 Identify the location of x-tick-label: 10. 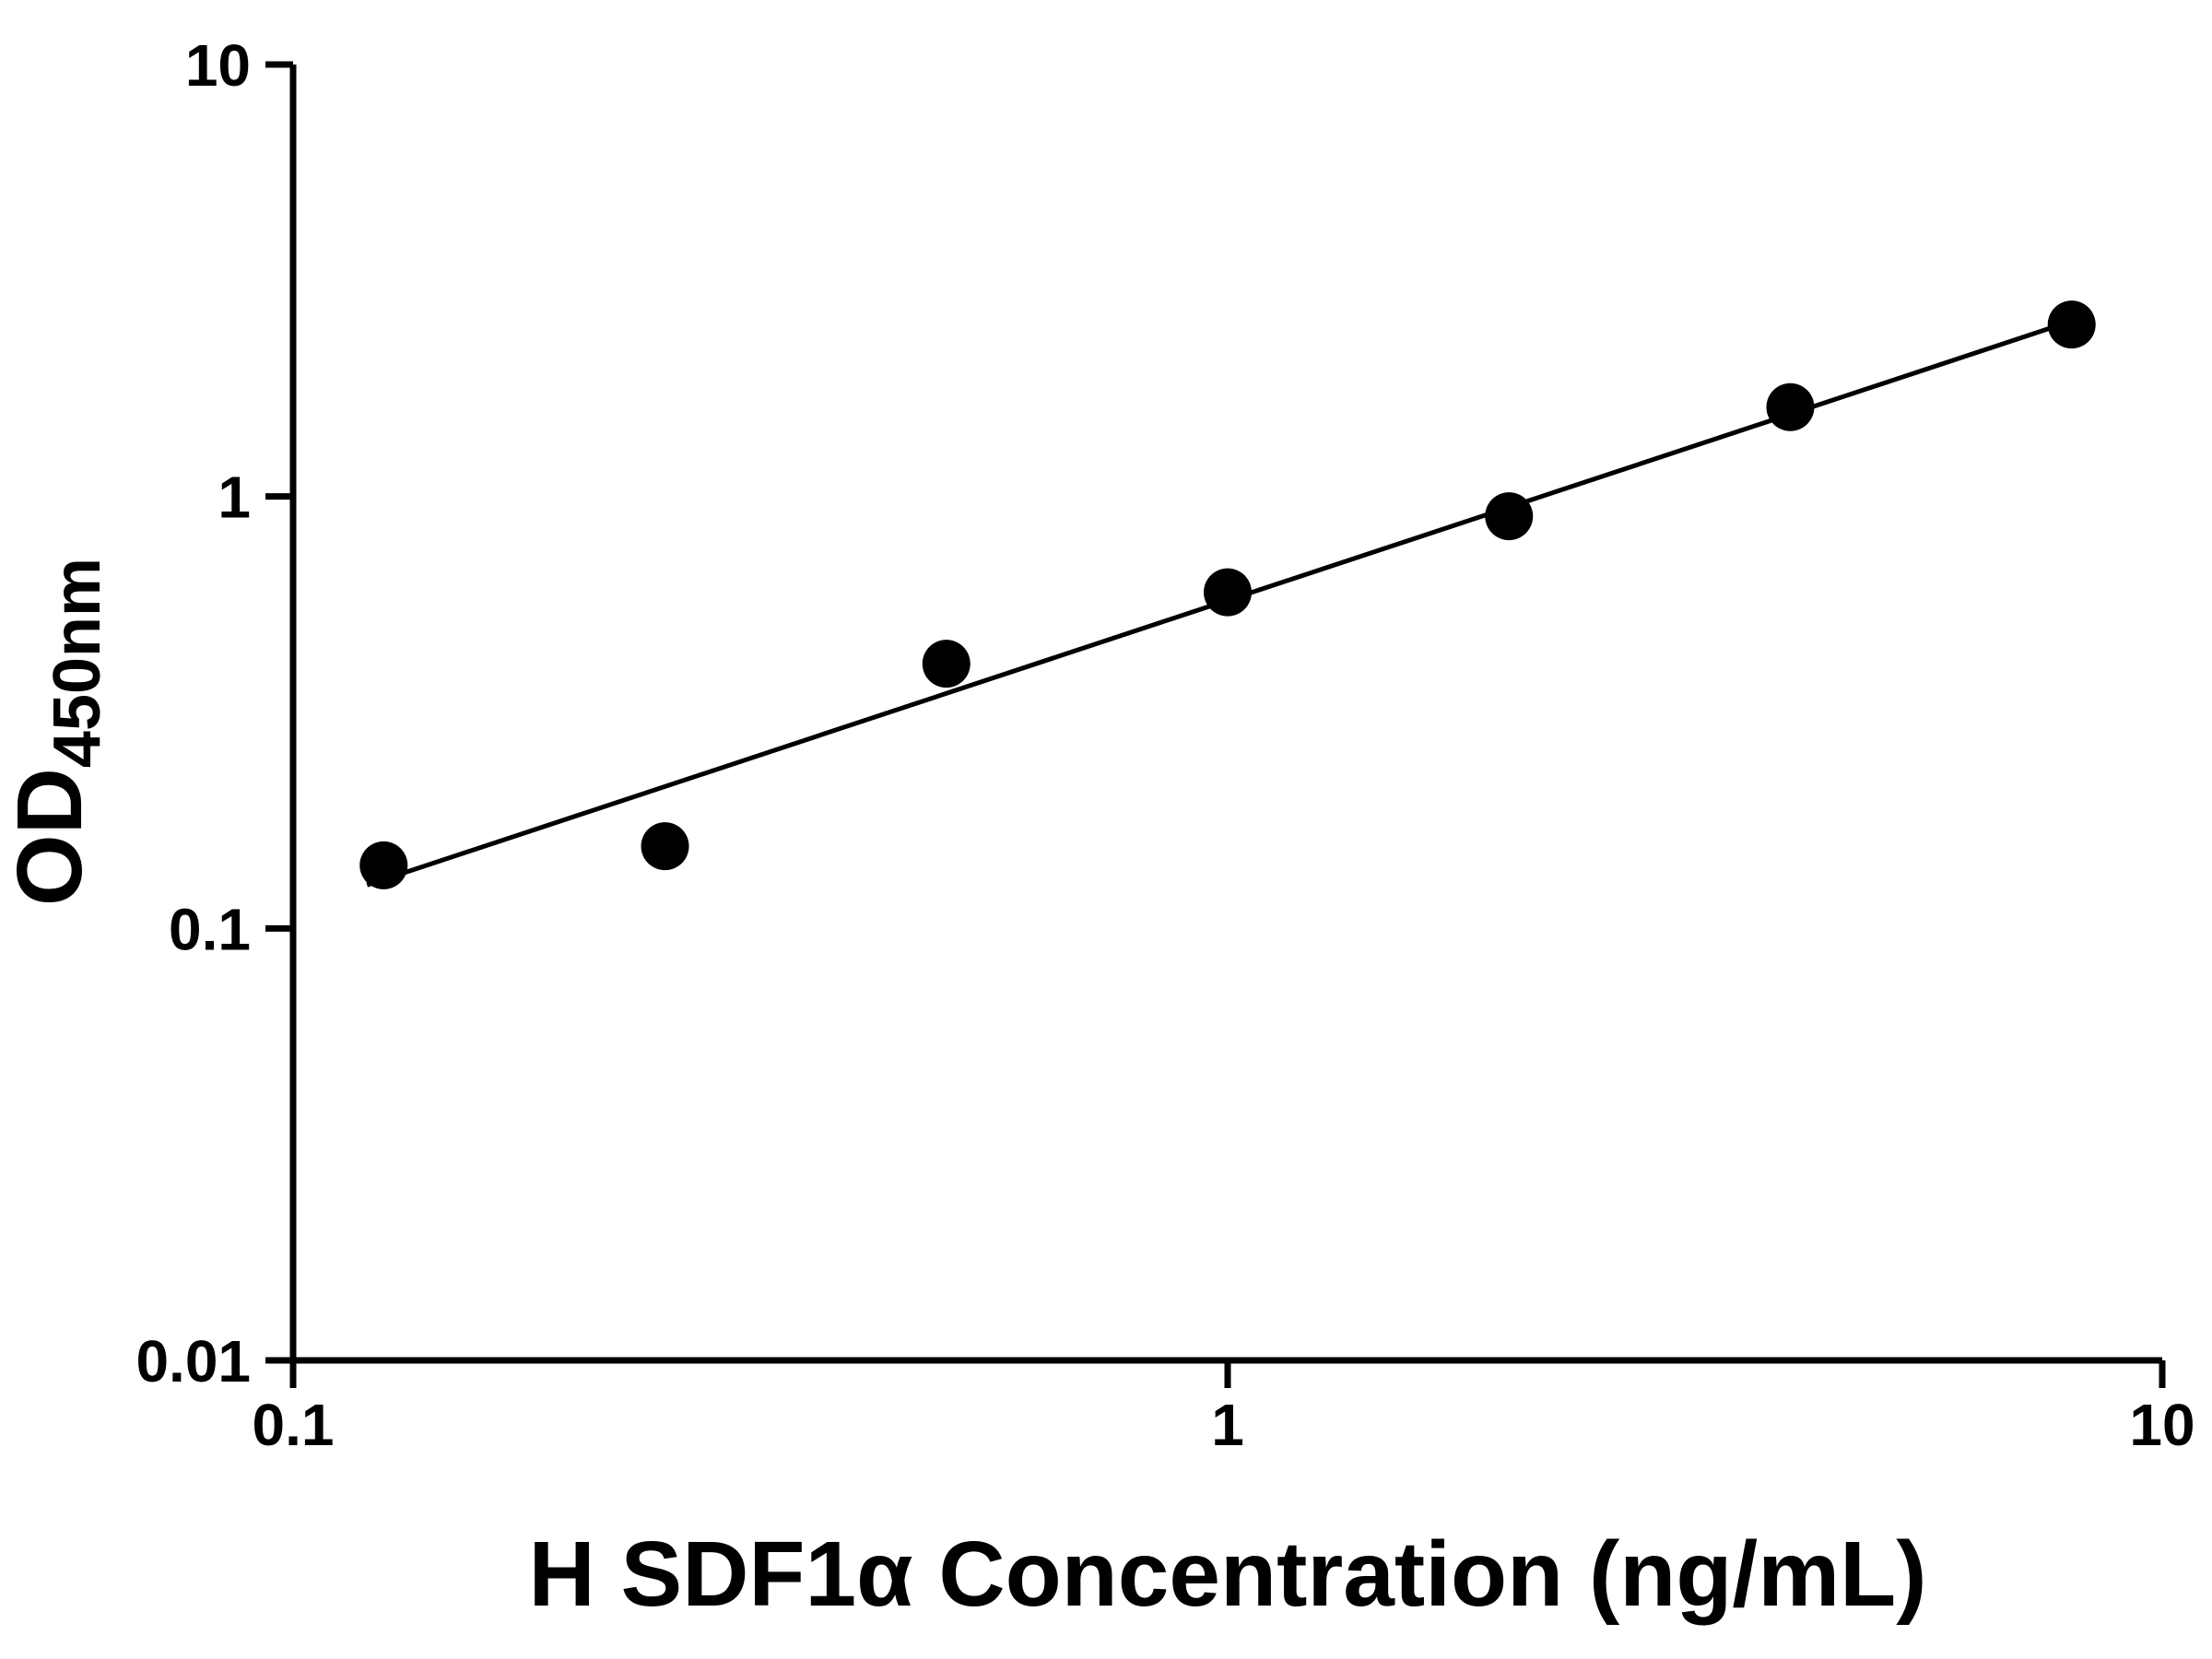
(2161, 1425).